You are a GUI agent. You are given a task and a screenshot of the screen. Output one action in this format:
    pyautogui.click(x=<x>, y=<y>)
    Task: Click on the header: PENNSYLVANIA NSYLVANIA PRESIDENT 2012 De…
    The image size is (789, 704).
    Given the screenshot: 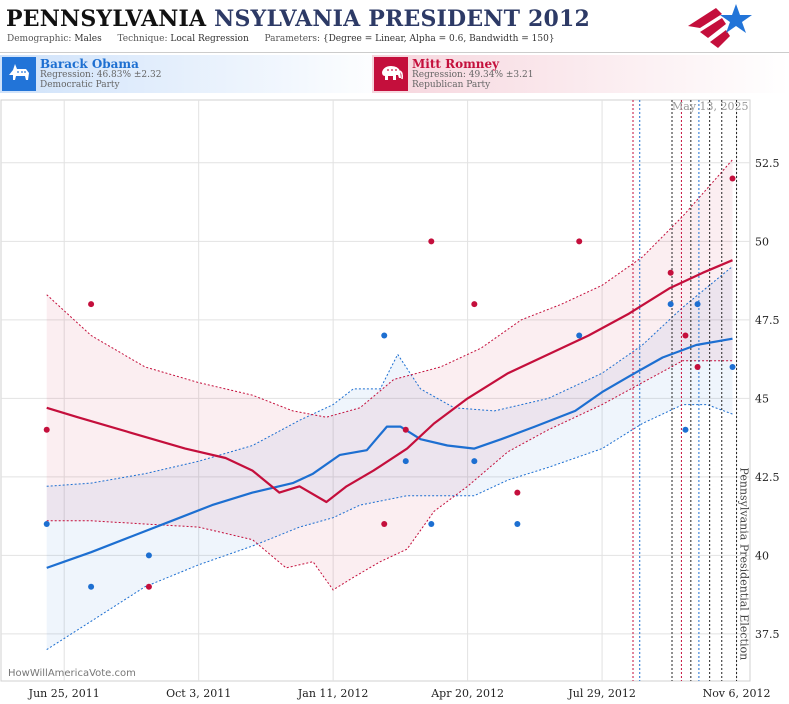 What is the action you would take?
    pyautogui.click(x=394, y=26)
    